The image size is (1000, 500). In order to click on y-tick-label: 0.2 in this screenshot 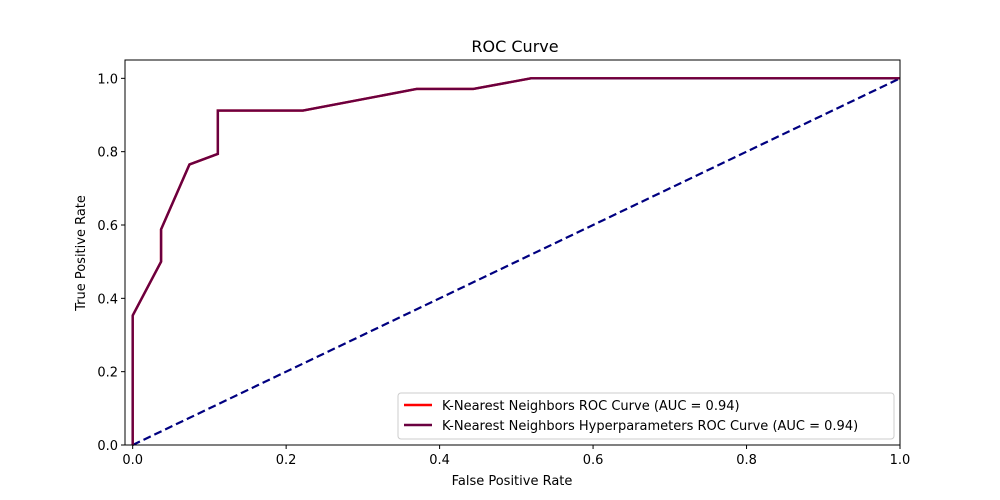, I will do `click(107, 373)`.